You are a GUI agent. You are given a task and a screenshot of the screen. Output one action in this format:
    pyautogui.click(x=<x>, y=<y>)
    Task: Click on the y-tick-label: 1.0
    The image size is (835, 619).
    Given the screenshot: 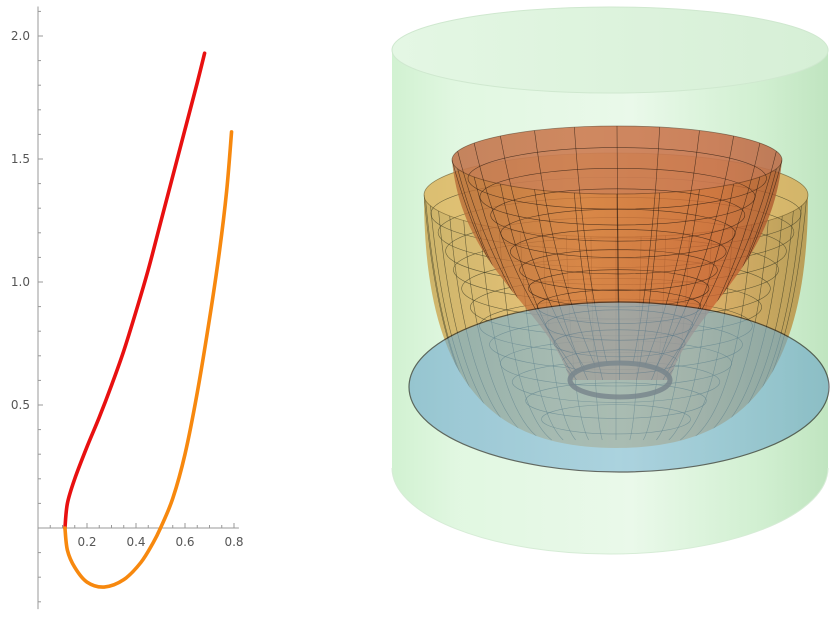 What is the action you would take?
    pyautogui.click(x=20, y=282)
    